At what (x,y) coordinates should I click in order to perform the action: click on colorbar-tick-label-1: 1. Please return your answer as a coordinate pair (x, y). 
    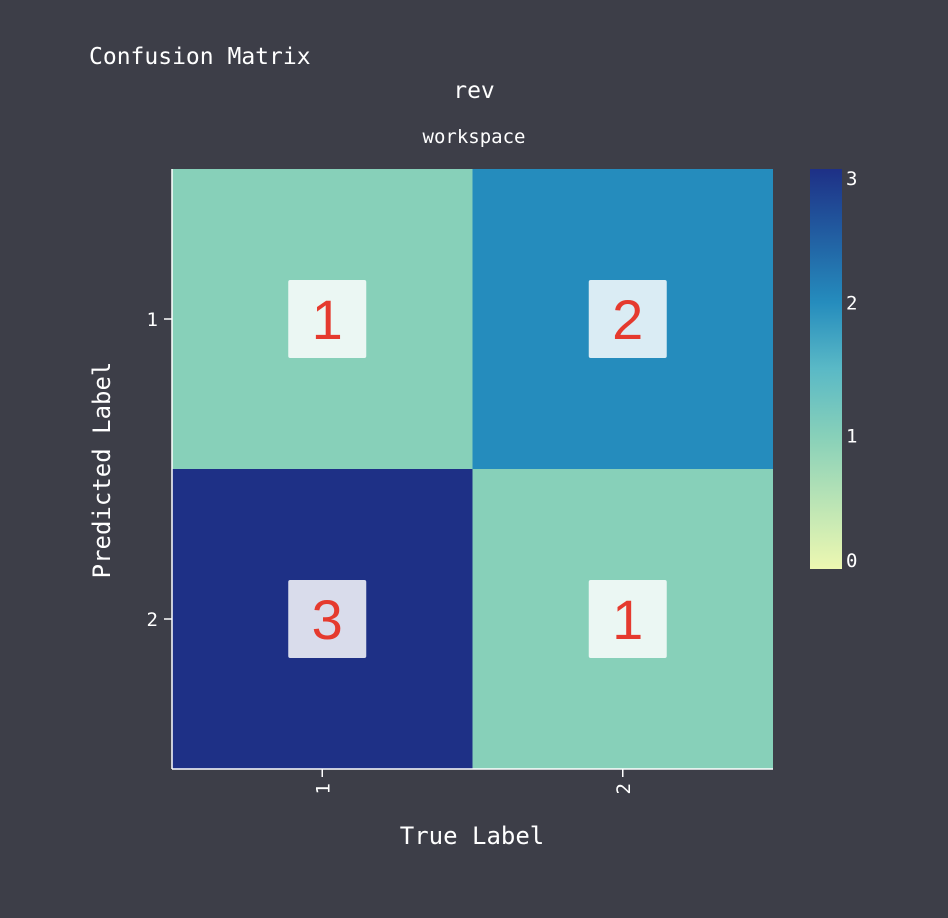
    Looking at the image, I should click on (851, 437).